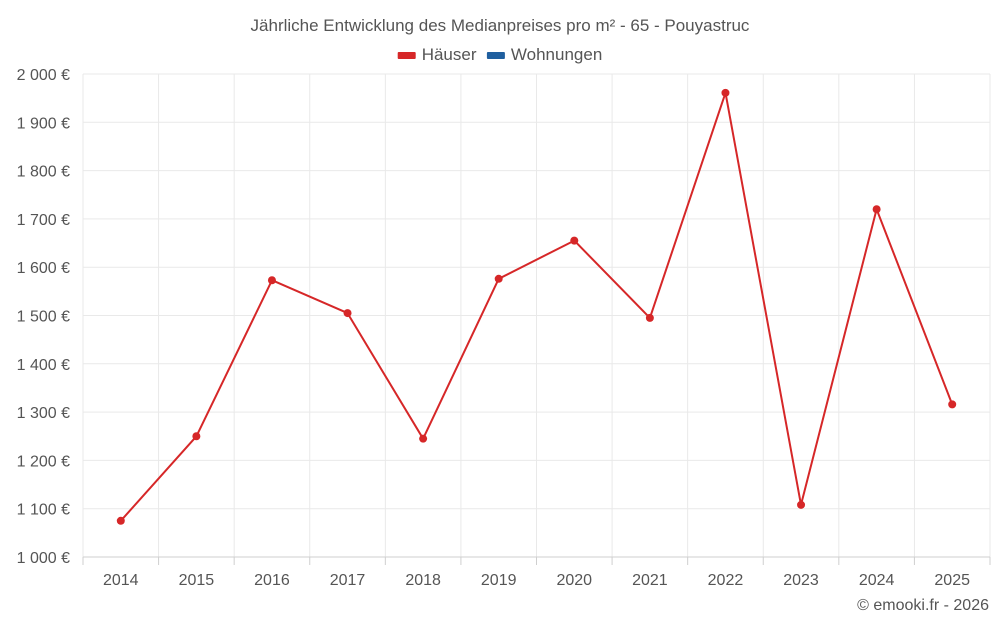 The width and height of the screenshot is (1000, 625). What do you see at coordinates (121, 580) in the screenshot?
I see `x-tick-label: 2014` at bounding box center [121, 580].